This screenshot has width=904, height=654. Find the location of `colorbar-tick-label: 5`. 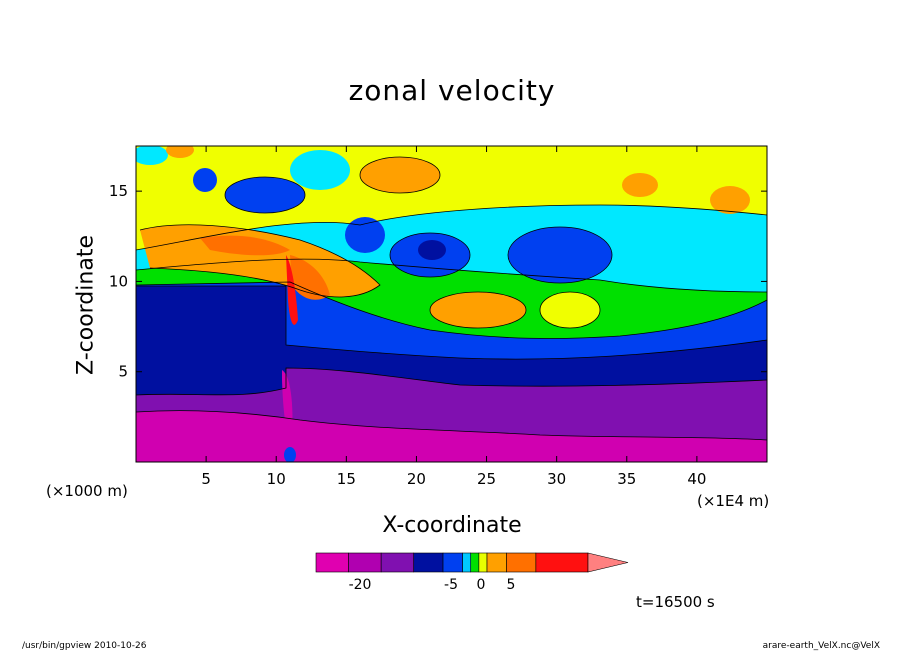

colorbar-tick-label: 5 is located at coordinates (511, 585).